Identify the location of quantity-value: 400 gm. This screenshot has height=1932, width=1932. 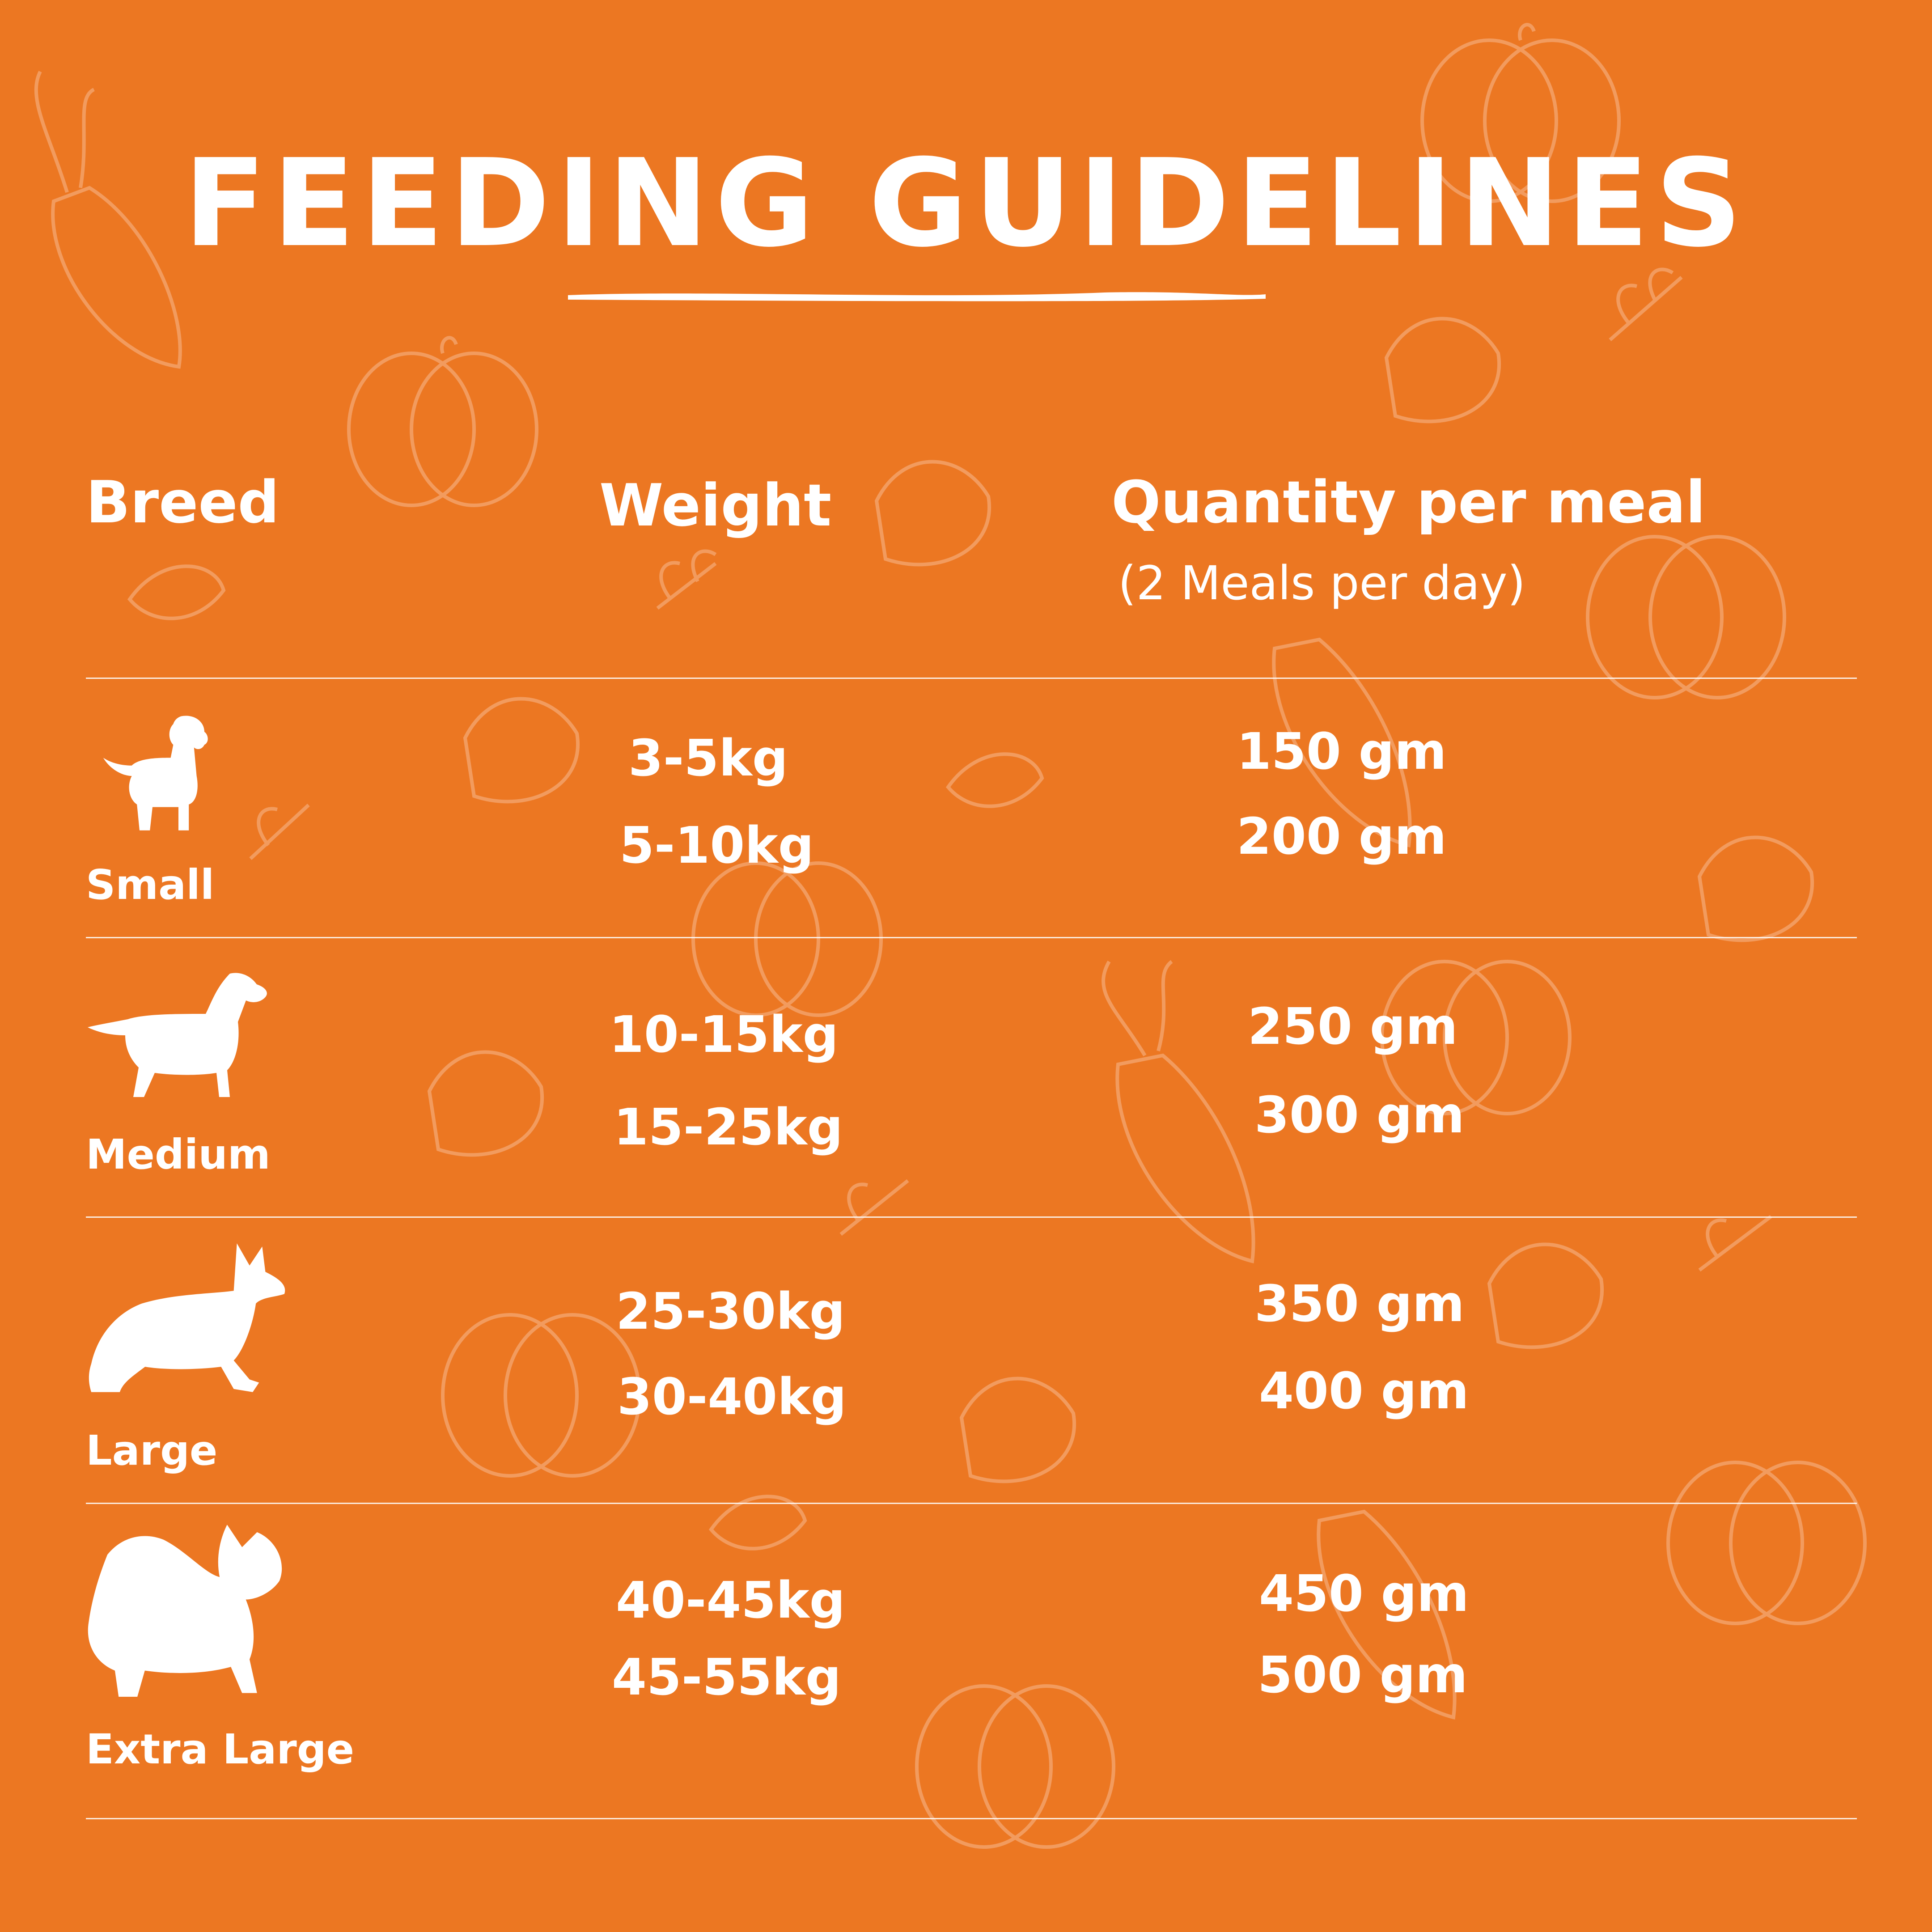
(1364, 1391).